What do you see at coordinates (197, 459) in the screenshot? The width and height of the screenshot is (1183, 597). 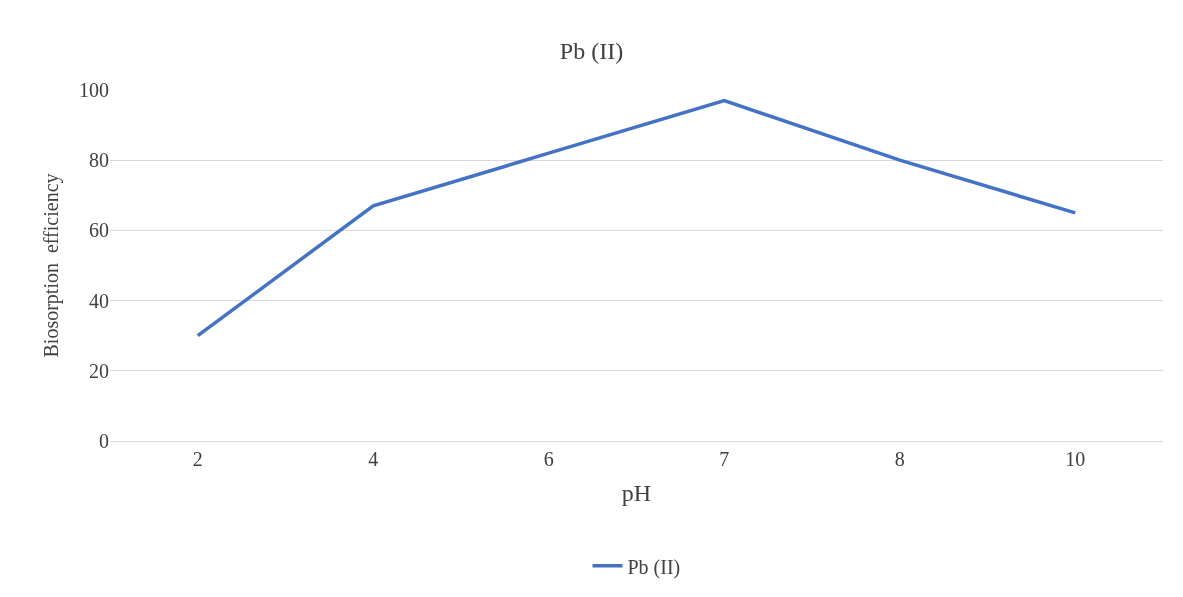 I see `x-tick-label: 2` at bounding box center [197, 459].